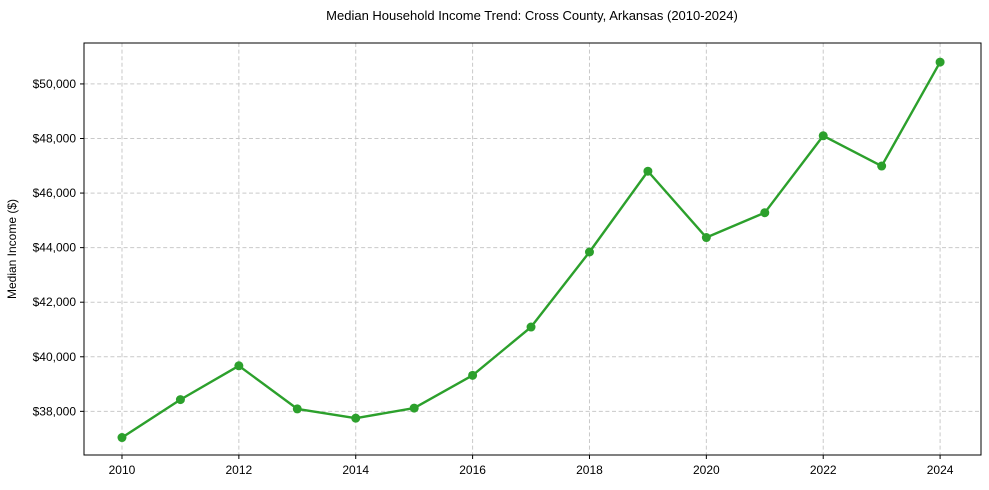 Image resolution: width=989 pixels, height=490 pixels. What do you see at coordinates (648, 171) in the screenshot?
I see `data-point-2019` at bounding box center [648, 171].